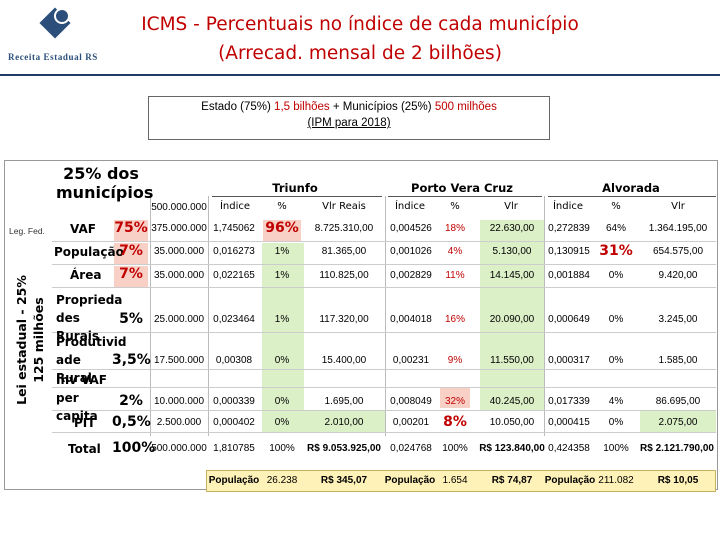  Describe the element at coordinates (678, 480) in the screenshot. I see `alvorada-per-capita: R$ 10,05` at that location.